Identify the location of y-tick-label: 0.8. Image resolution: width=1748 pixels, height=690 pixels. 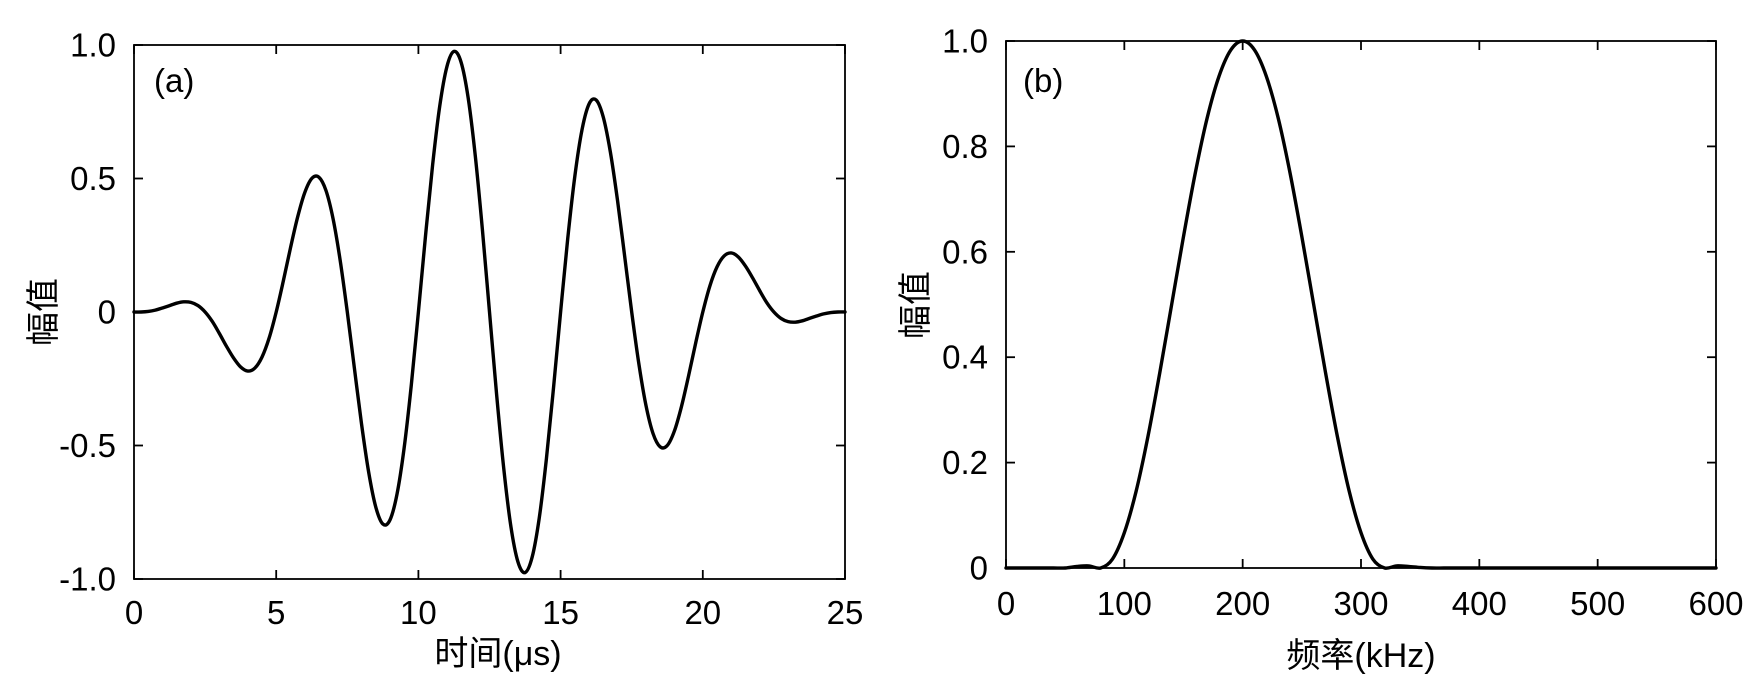
(965, 146).